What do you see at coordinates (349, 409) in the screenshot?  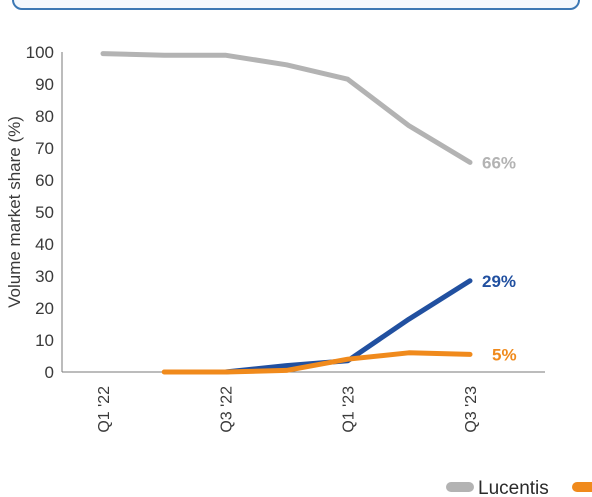 I see `x-tick-label: Q1 '23` at bounding box center [349, 409].